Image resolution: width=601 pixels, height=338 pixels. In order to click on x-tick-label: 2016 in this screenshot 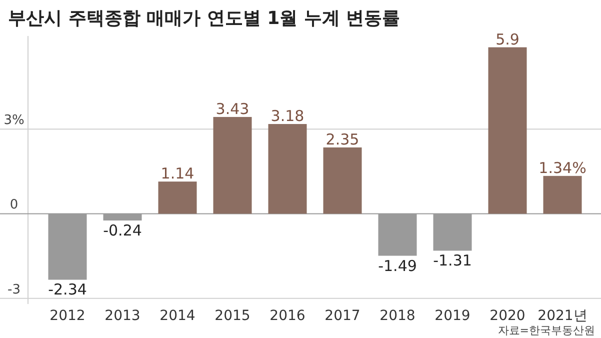, I will do `click(288, 316)`.